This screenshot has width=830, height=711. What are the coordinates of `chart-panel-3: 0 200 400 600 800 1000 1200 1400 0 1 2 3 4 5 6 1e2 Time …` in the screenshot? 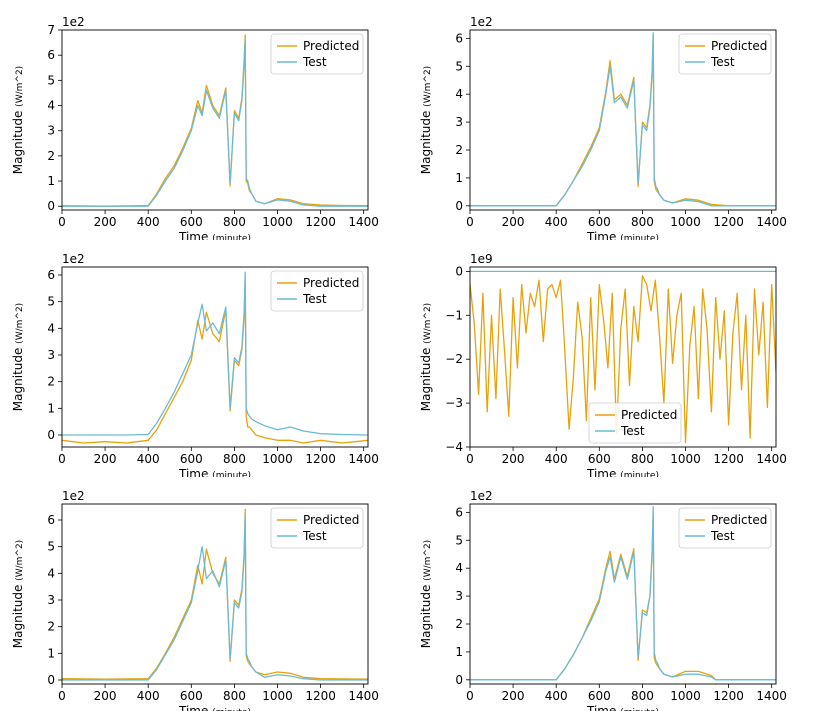 It's located at (195, 364).